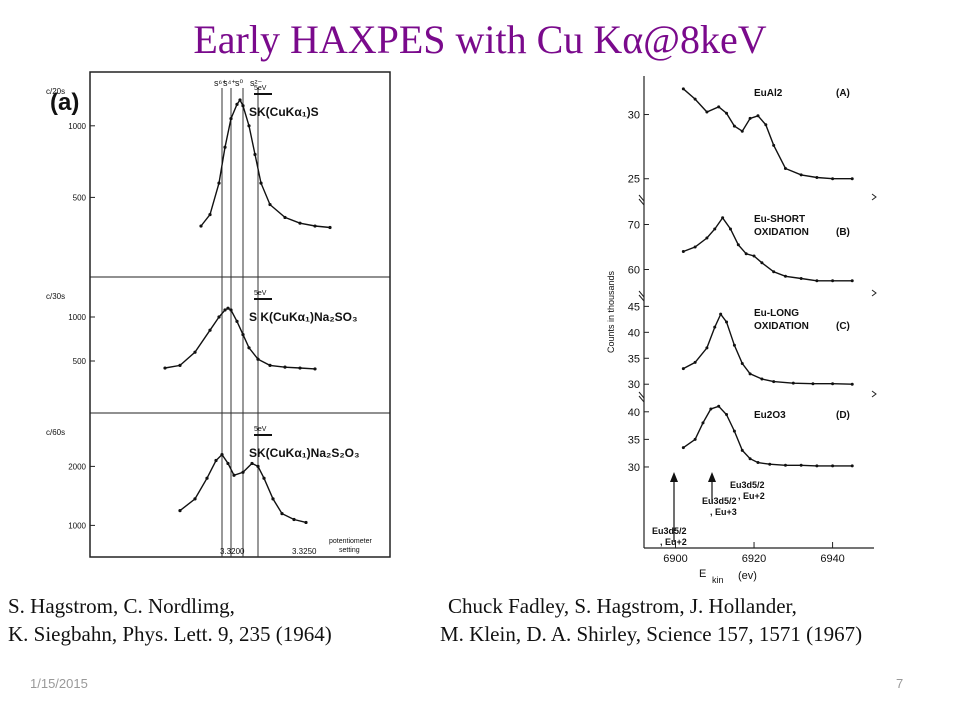 The image size is (960, 720). I want to click on y-tick-label: 2000, so click(77, 466).